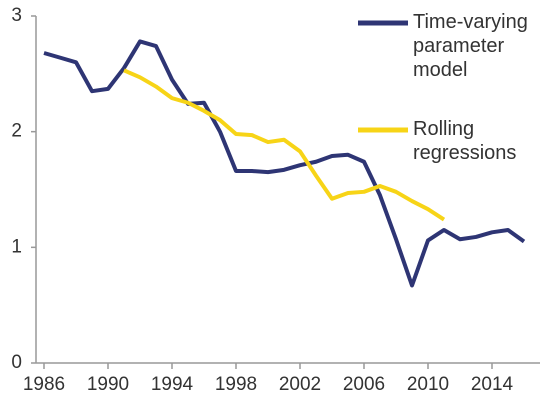 The image size is (554, 403). I want to click on y-tick-label: 0, so click(16, 362).